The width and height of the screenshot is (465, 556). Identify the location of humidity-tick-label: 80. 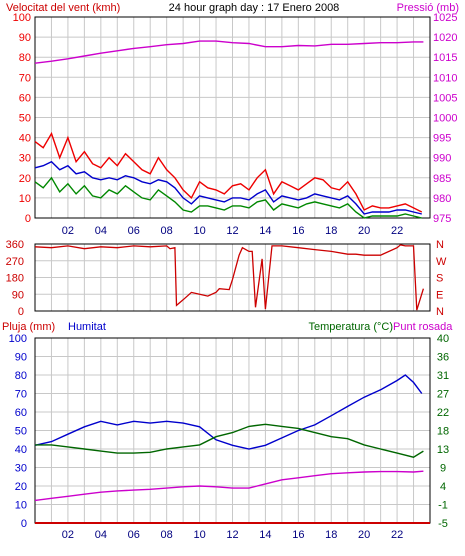
(21, 376).